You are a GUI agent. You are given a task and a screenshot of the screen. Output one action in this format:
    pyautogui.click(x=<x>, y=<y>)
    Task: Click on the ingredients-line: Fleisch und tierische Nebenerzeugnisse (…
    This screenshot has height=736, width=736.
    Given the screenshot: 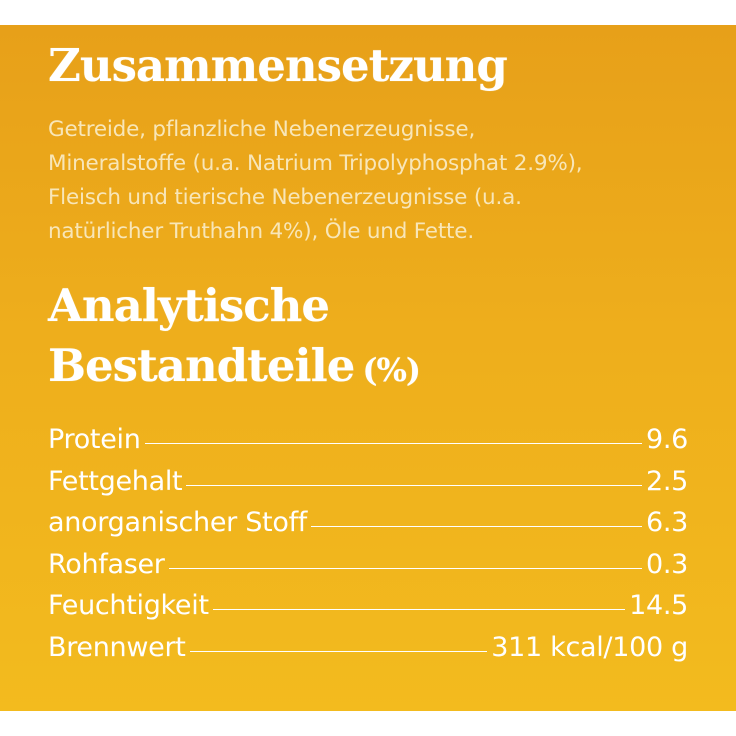 What is the action you would take?
    pyautogui.click(x=285, y=197)
    